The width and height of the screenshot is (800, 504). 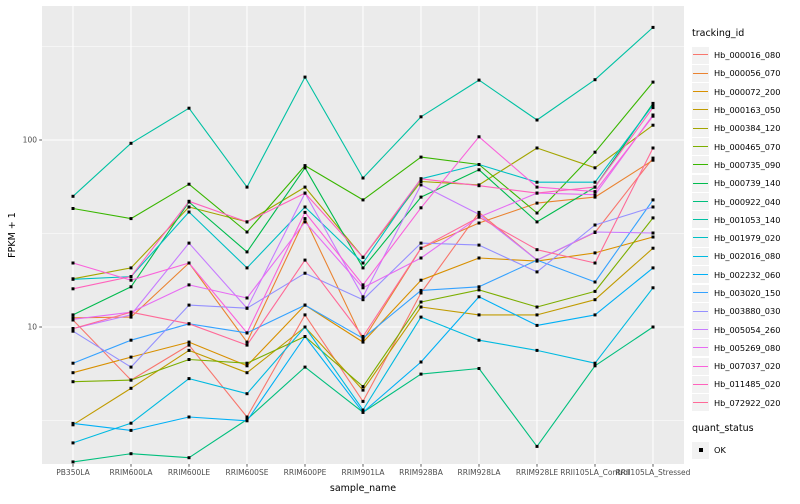 I want to click on legend-item-label: Hb_007037_020, so click(x=747, y=366).